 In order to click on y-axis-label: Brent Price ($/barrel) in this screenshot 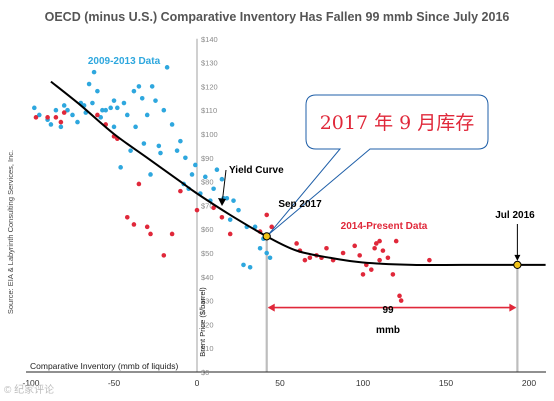, I will do `click(202, 322)`.